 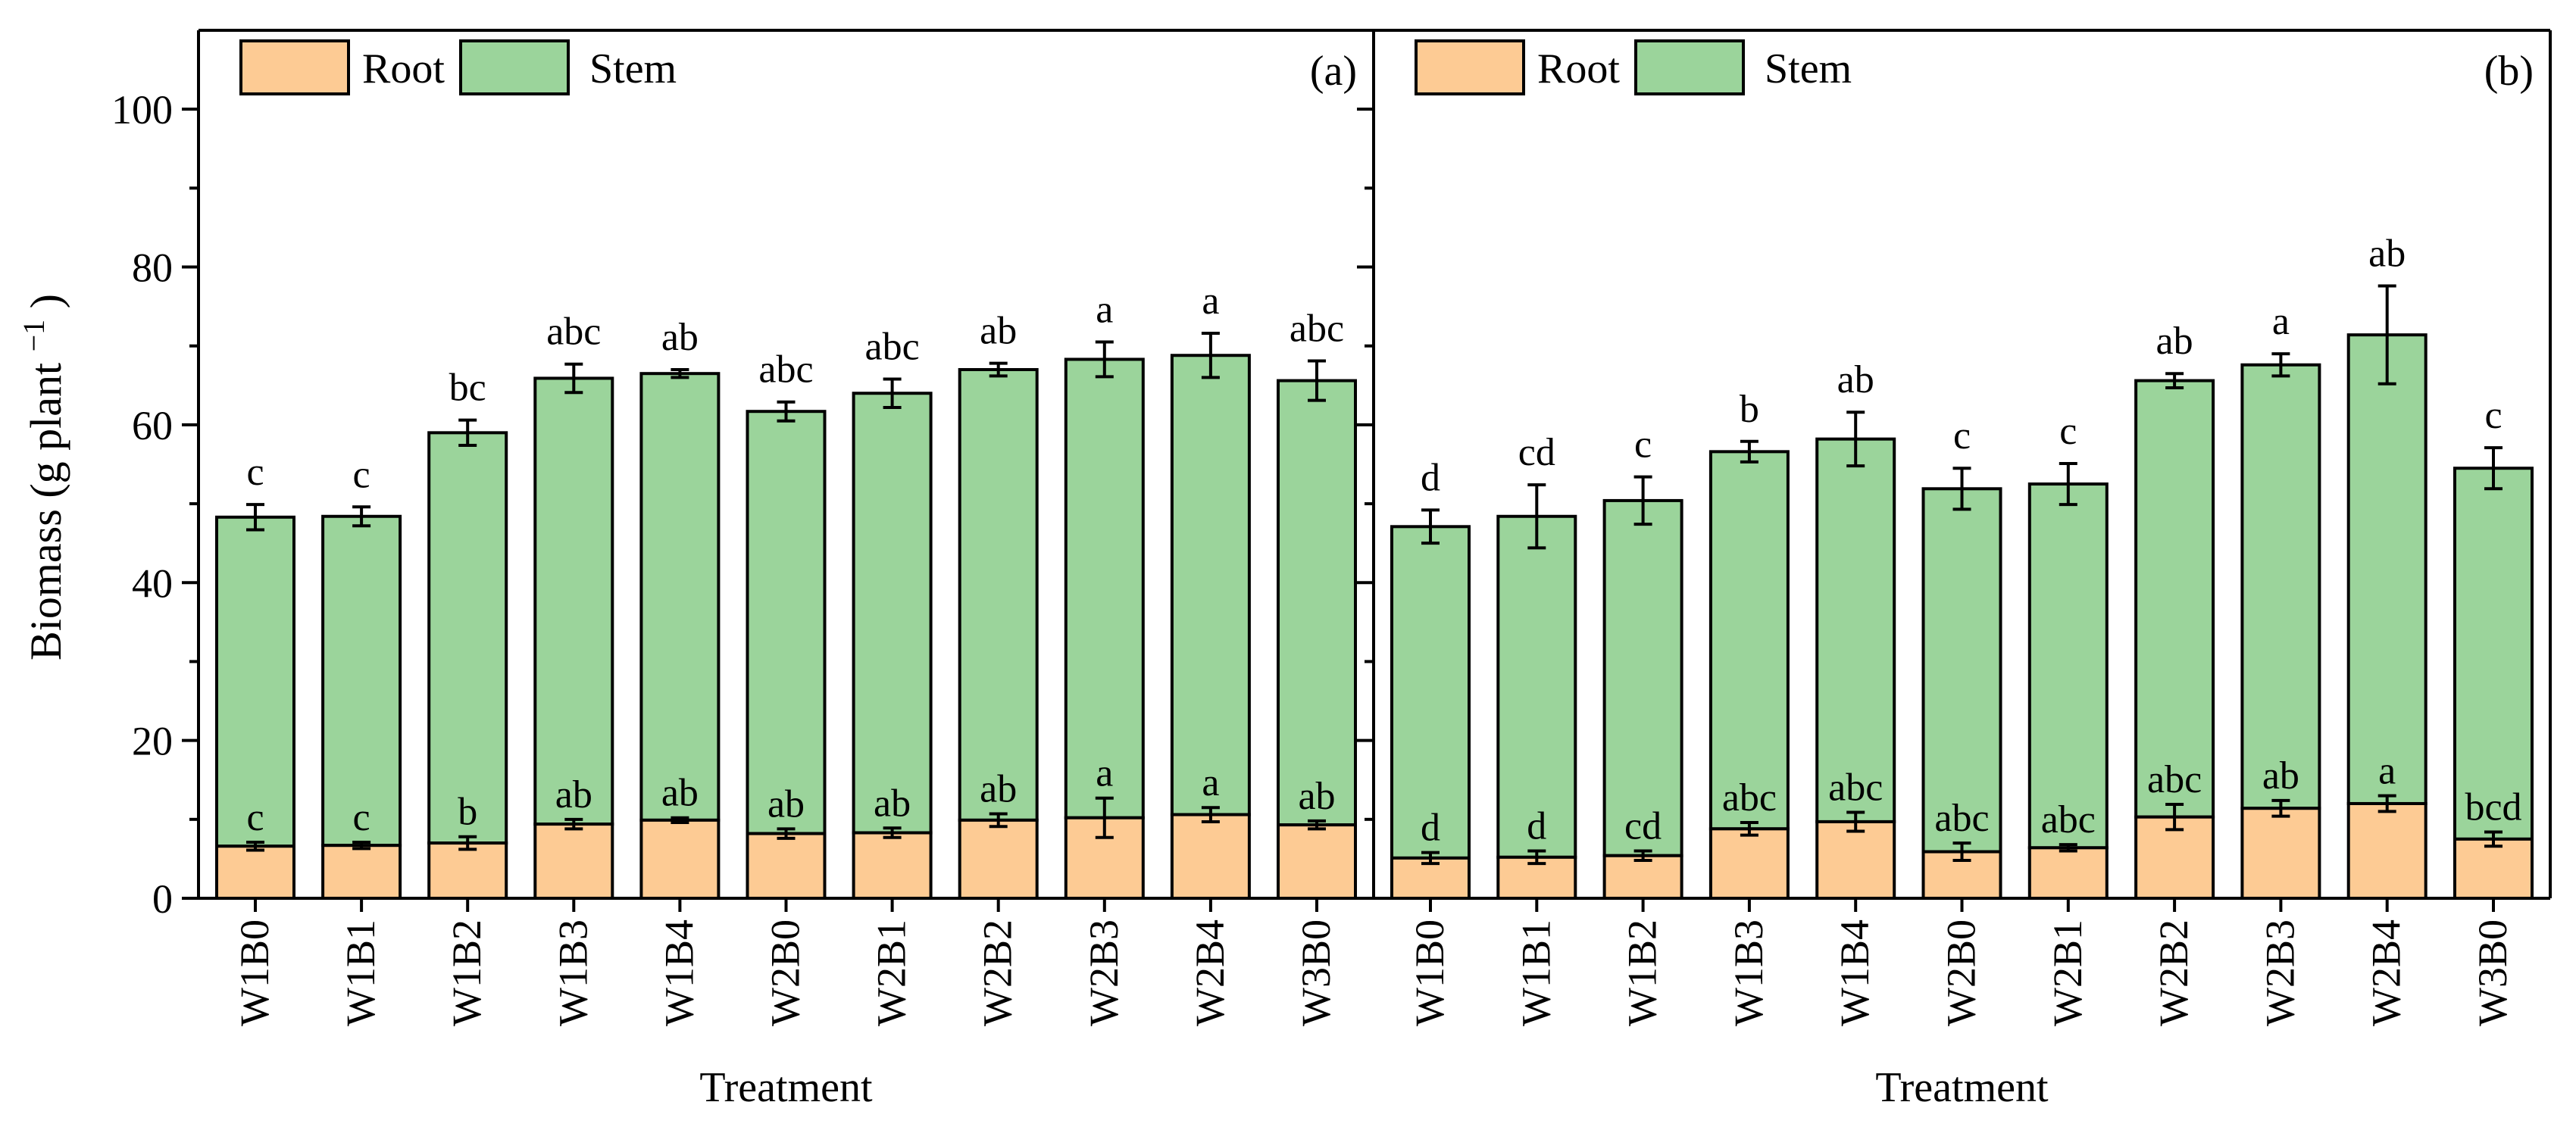 What do you see at coordinates (152, 268) in the screenshot?
I see `y-tick-label: 80` at bounding box center [152, 268].